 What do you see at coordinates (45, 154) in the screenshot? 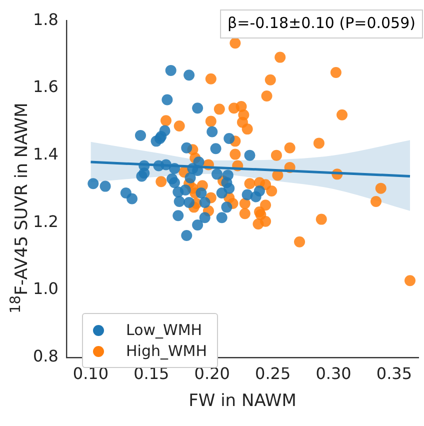
I see `y-tick-label: 1.4` at bounding box center [45, 154].